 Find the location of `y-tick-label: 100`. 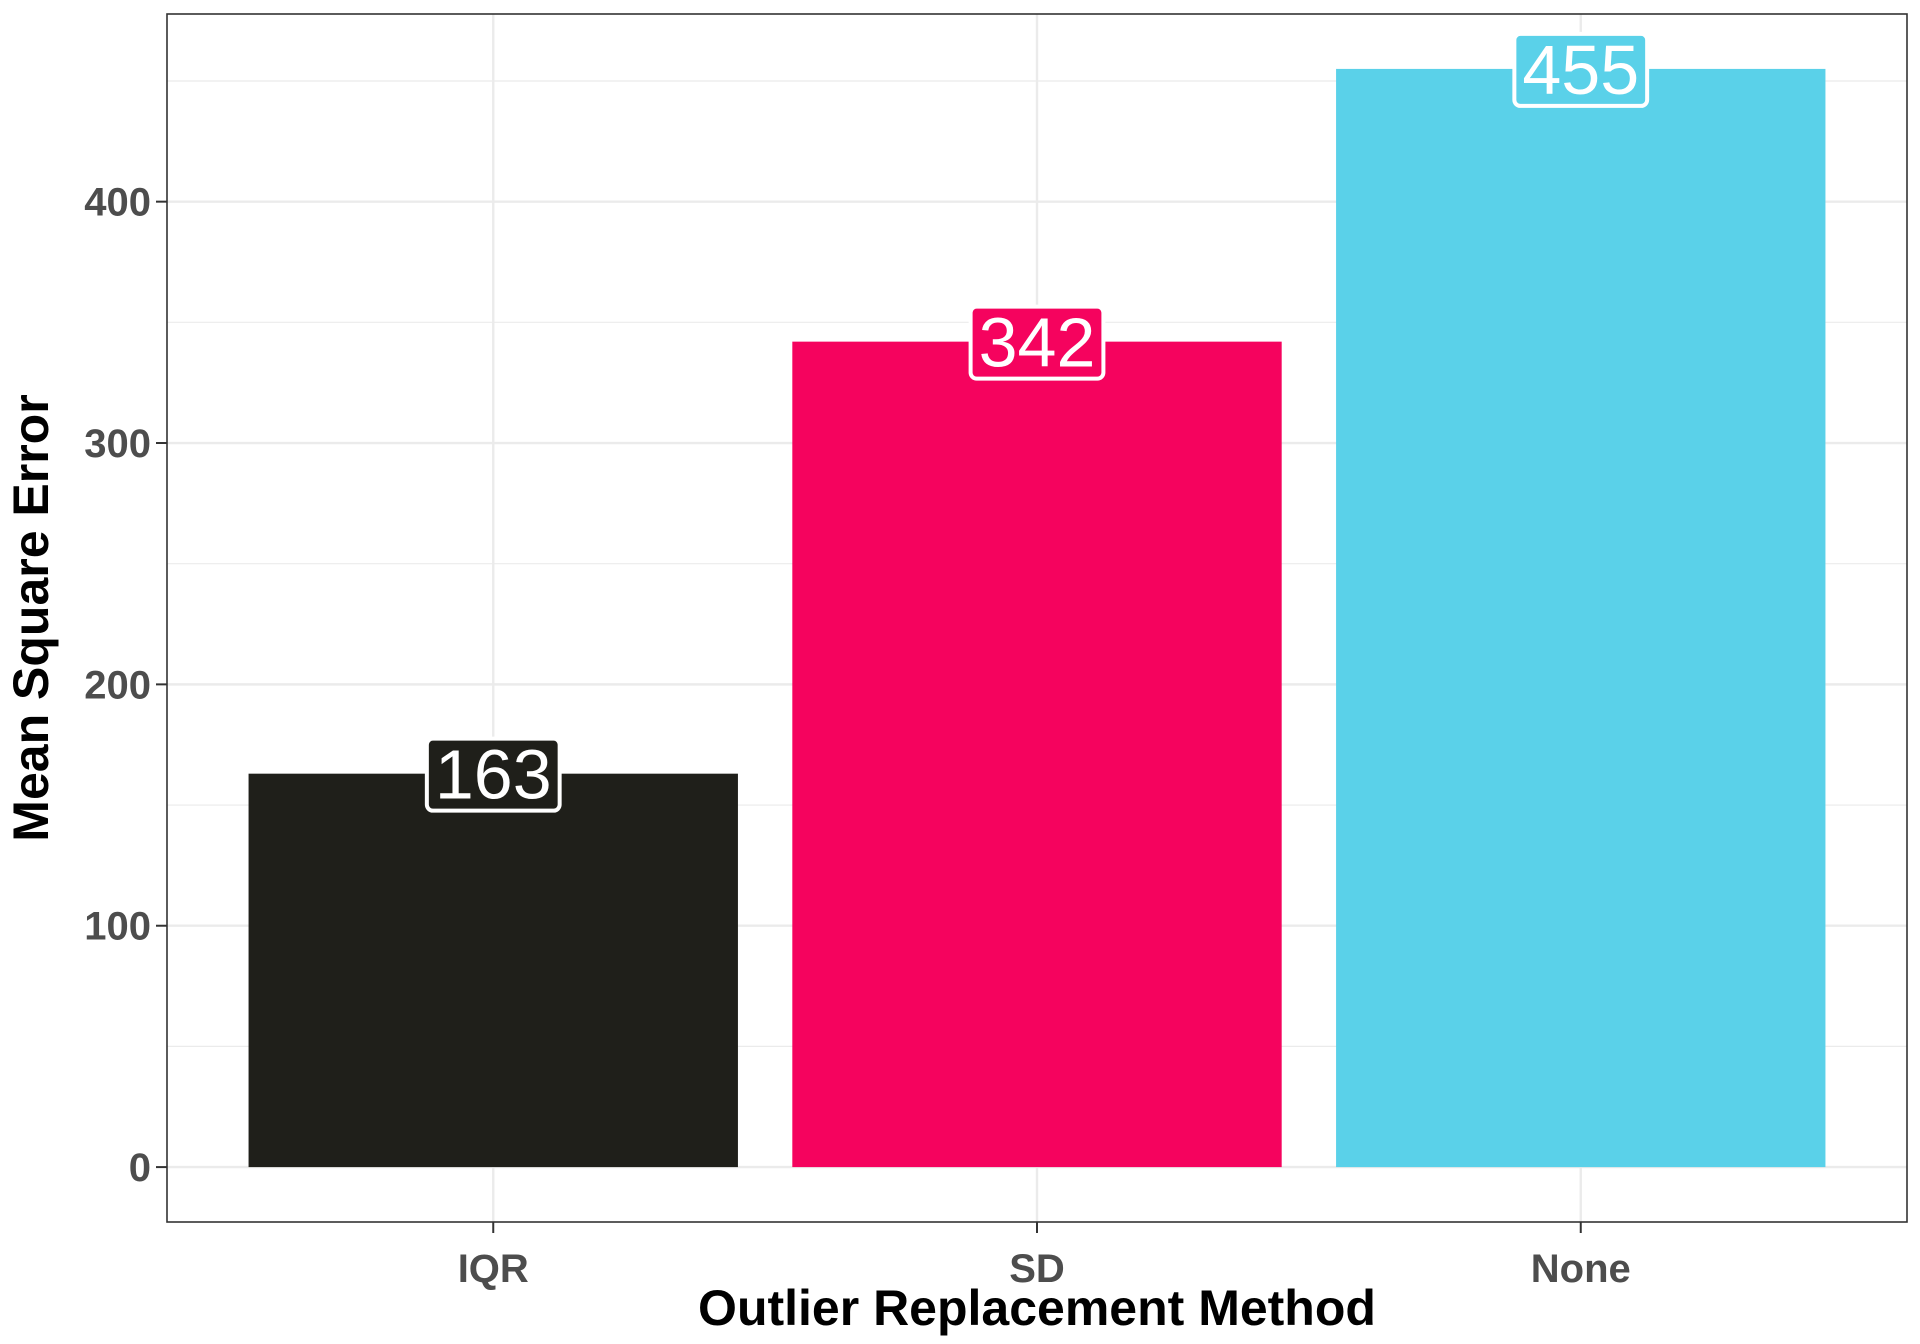

y-tick-label: 100 is located at coordinates (117, 927).